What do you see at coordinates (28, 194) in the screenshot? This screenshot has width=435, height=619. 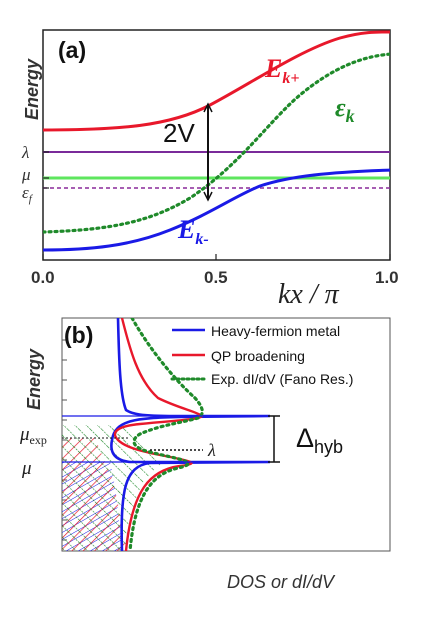 I see `epsf-tick-label: εf` at bounding box center [28, 194].